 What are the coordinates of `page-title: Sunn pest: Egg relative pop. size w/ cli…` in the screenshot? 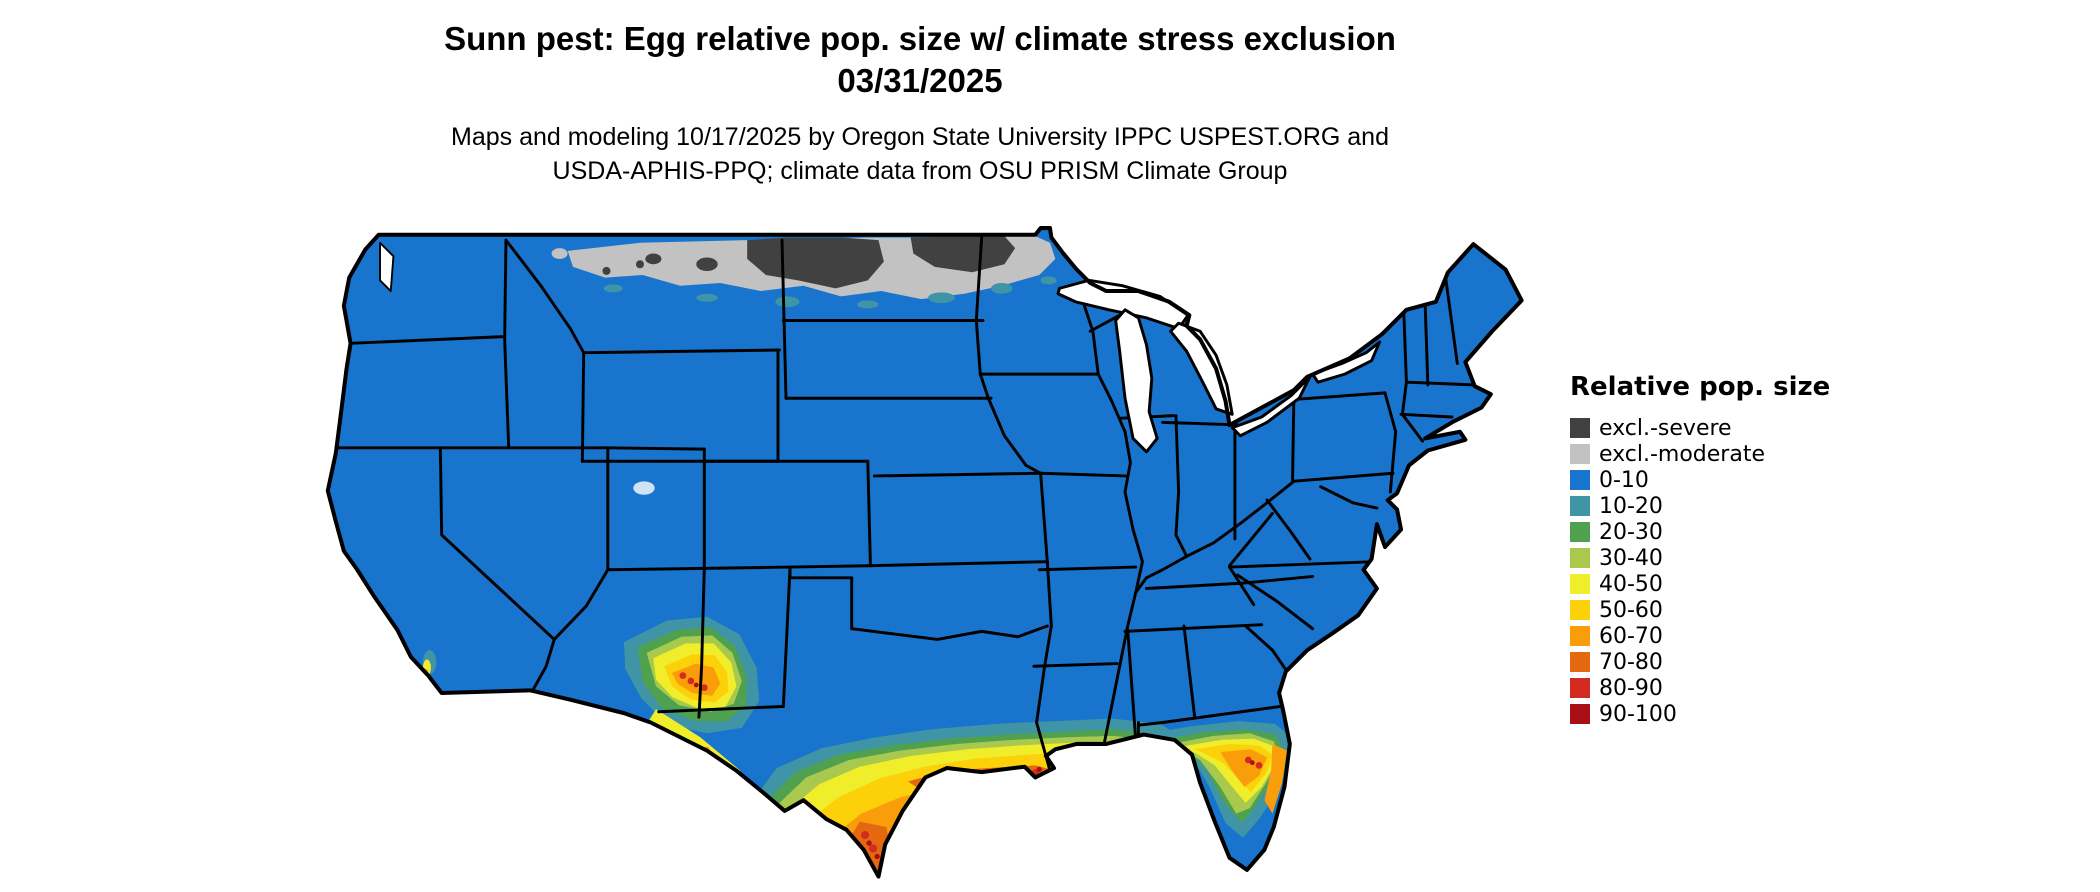 It's located at (920, 60).